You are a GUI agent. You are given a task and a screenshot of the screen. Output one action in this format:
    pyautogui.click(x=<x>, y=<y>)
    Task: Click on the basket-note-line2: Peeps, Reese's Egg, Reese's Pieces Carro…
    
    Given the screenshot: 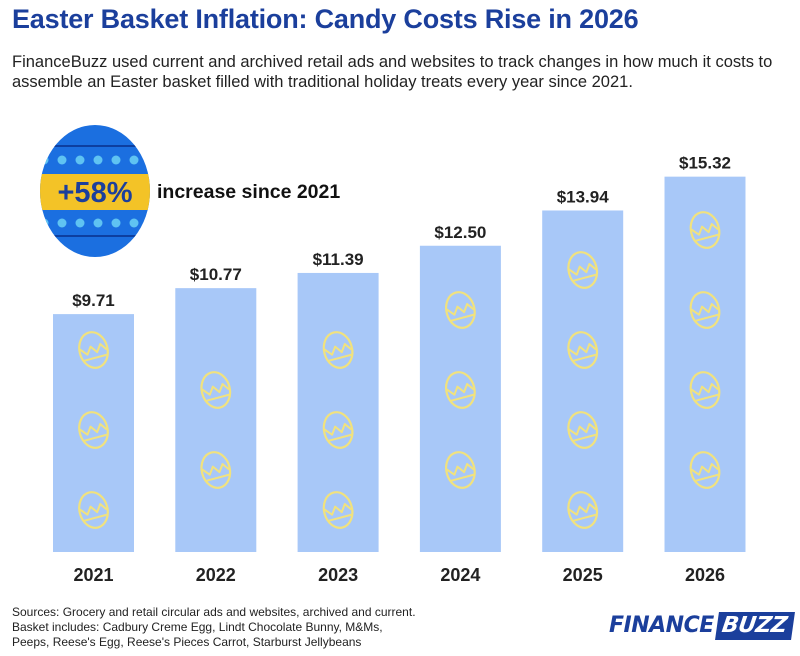 What is the action you would take?
    pyautogui.click(x=187, y=642)
    